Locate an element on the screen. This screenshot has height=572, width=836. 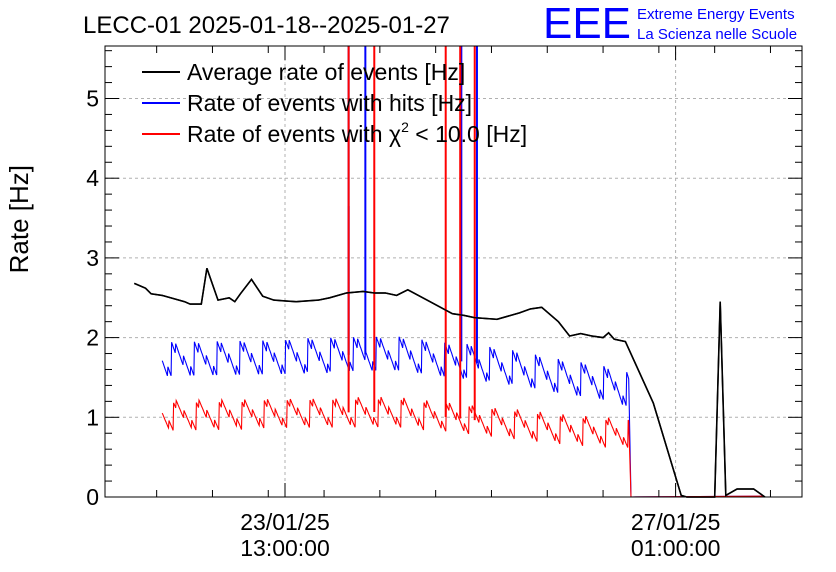
y-tick-label-3: 3 is located at coordinates (92, 258).